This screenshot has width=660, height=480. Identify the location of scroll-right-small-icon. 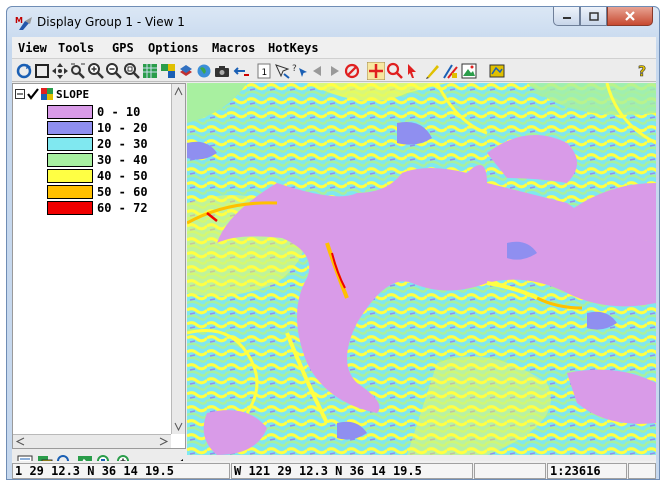
(163, 441).